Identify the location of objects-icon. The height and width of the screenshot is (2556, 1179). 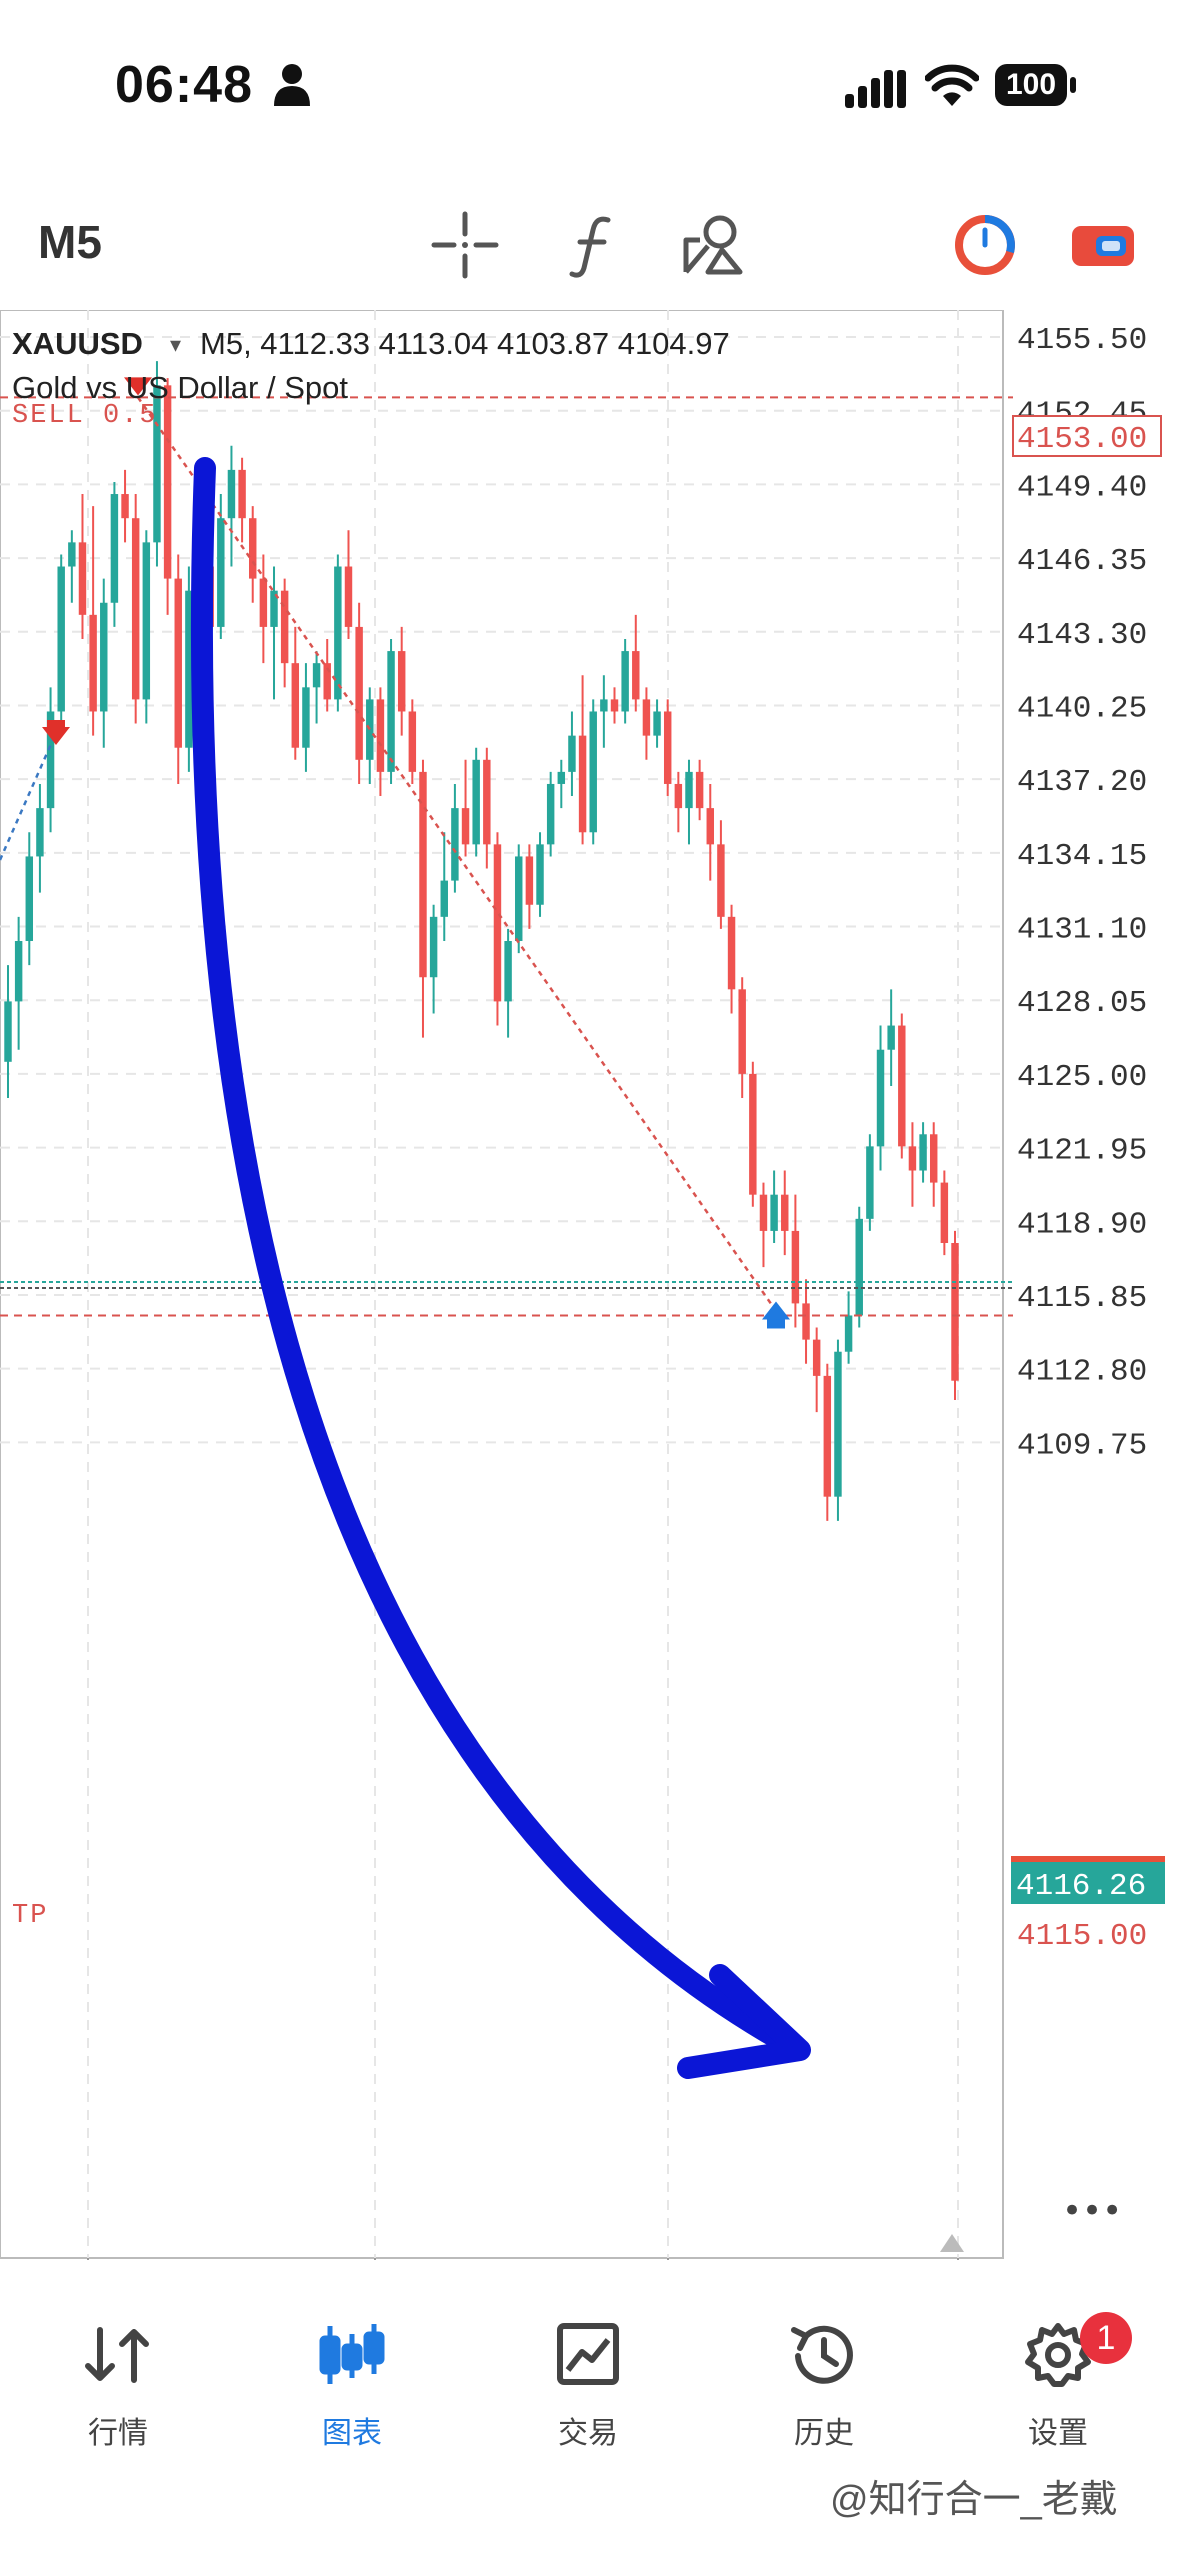
(713, 245).